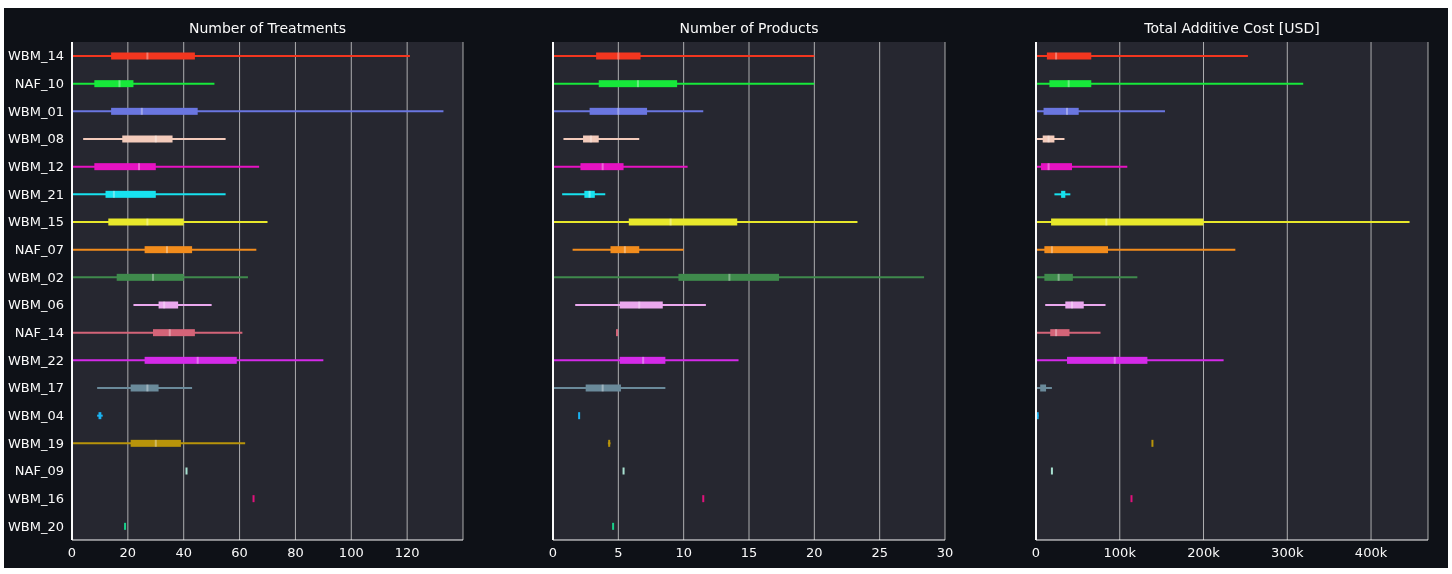 This screenshot has height=574, width=1452. I want to click on x-tick-label: 100, so click(351, 553).